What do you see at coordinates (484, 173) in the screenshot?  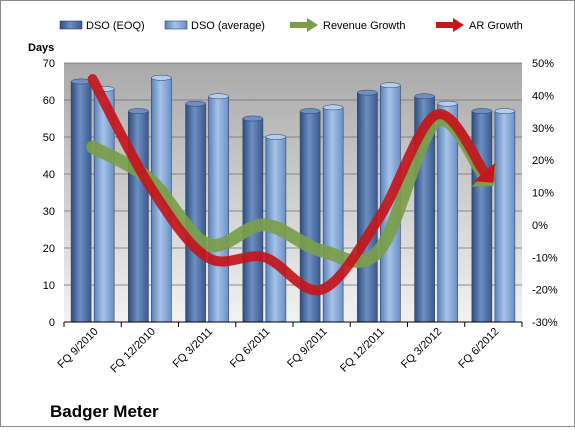 I see `arrowhead` at bounding box center [484, 173].